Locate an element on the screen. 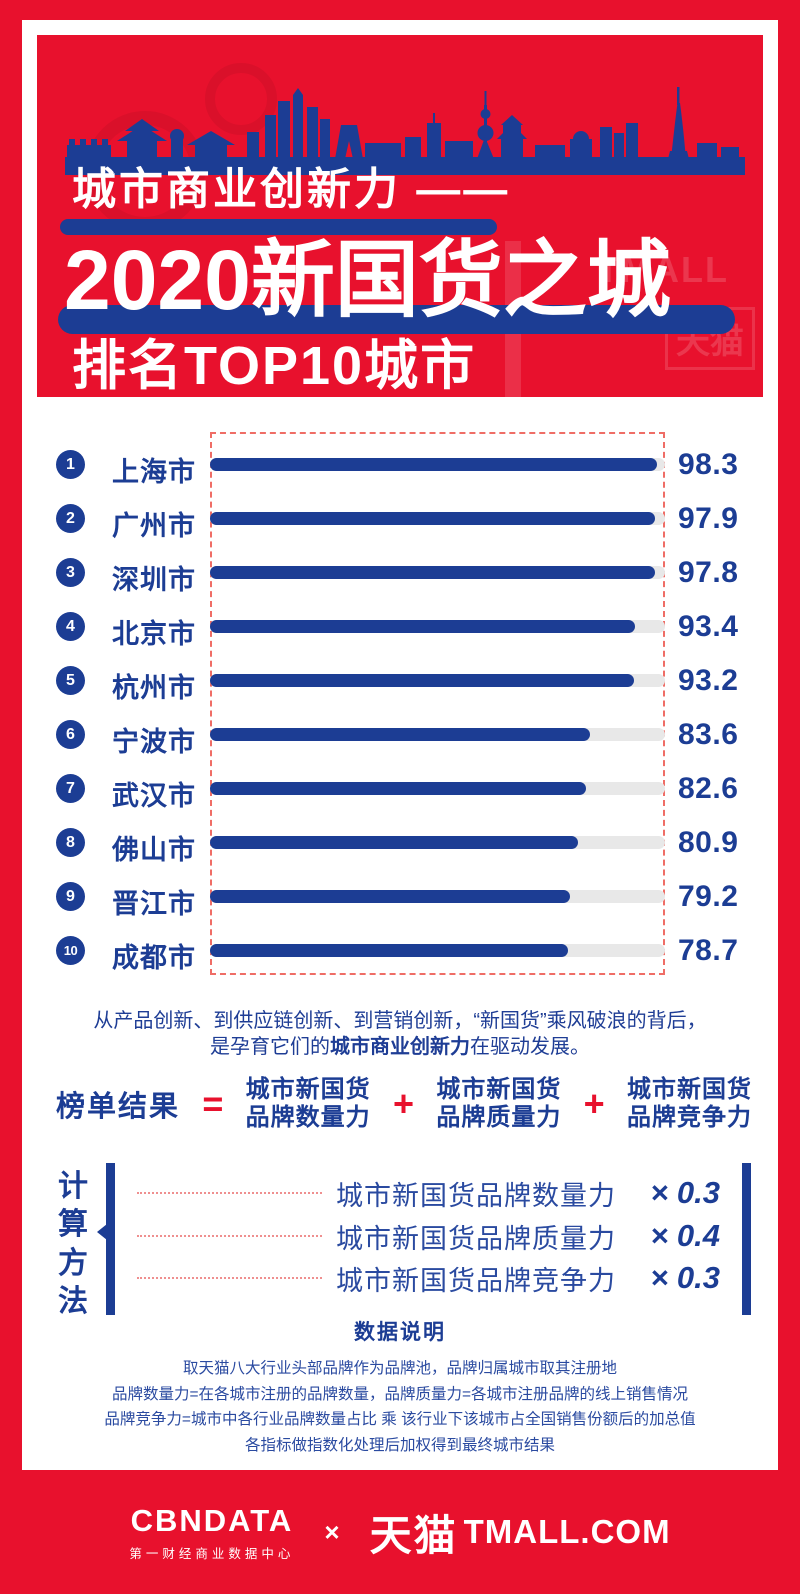  rank-badge: 8 is located at coordinates (70, 842).